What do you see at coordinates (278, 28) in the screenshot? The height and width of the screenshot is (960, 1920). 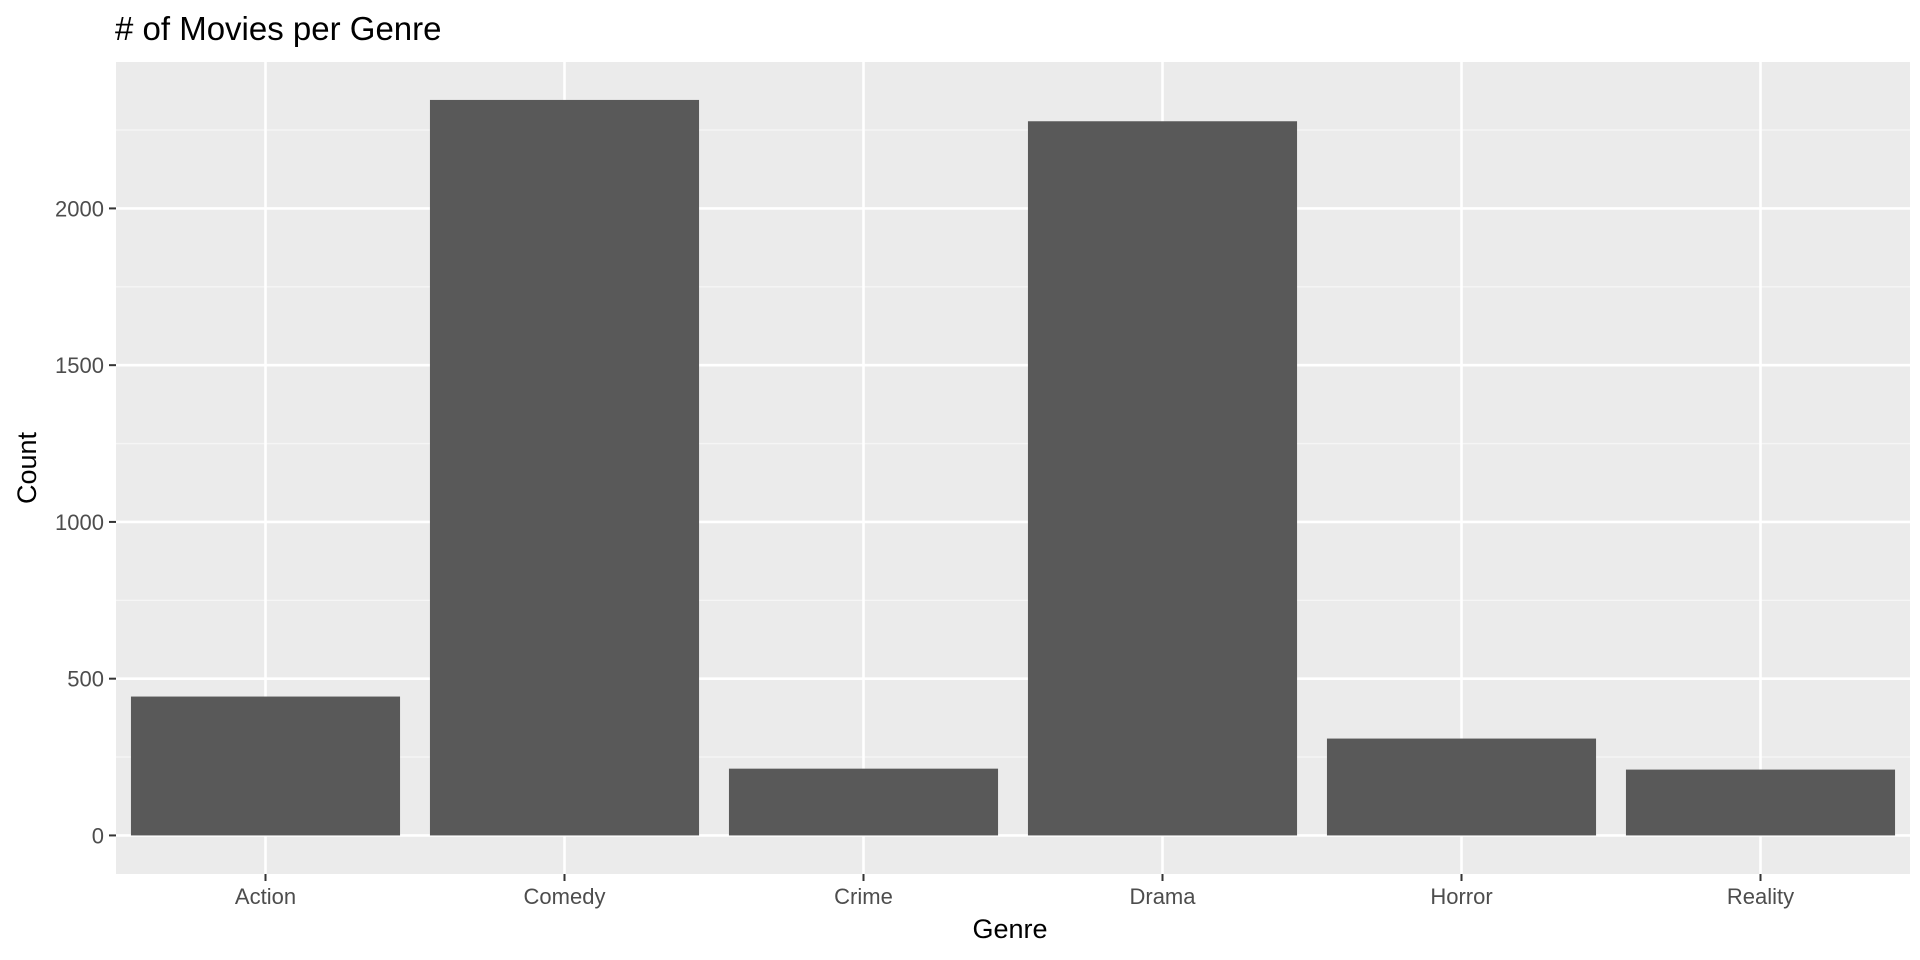 I see `chart-title: # of Movies per Genre` at bounding box center [278, 28].